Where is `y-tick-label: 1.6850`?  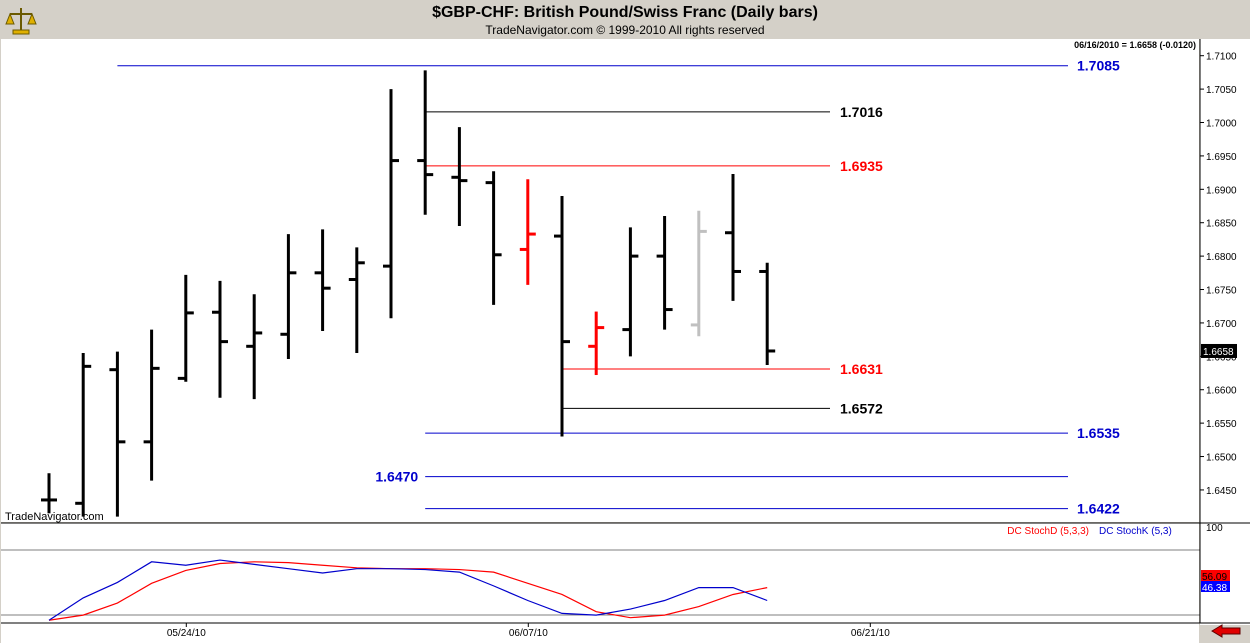
y-tick-label: 1.6850 is located at coordinates (1221, 224).